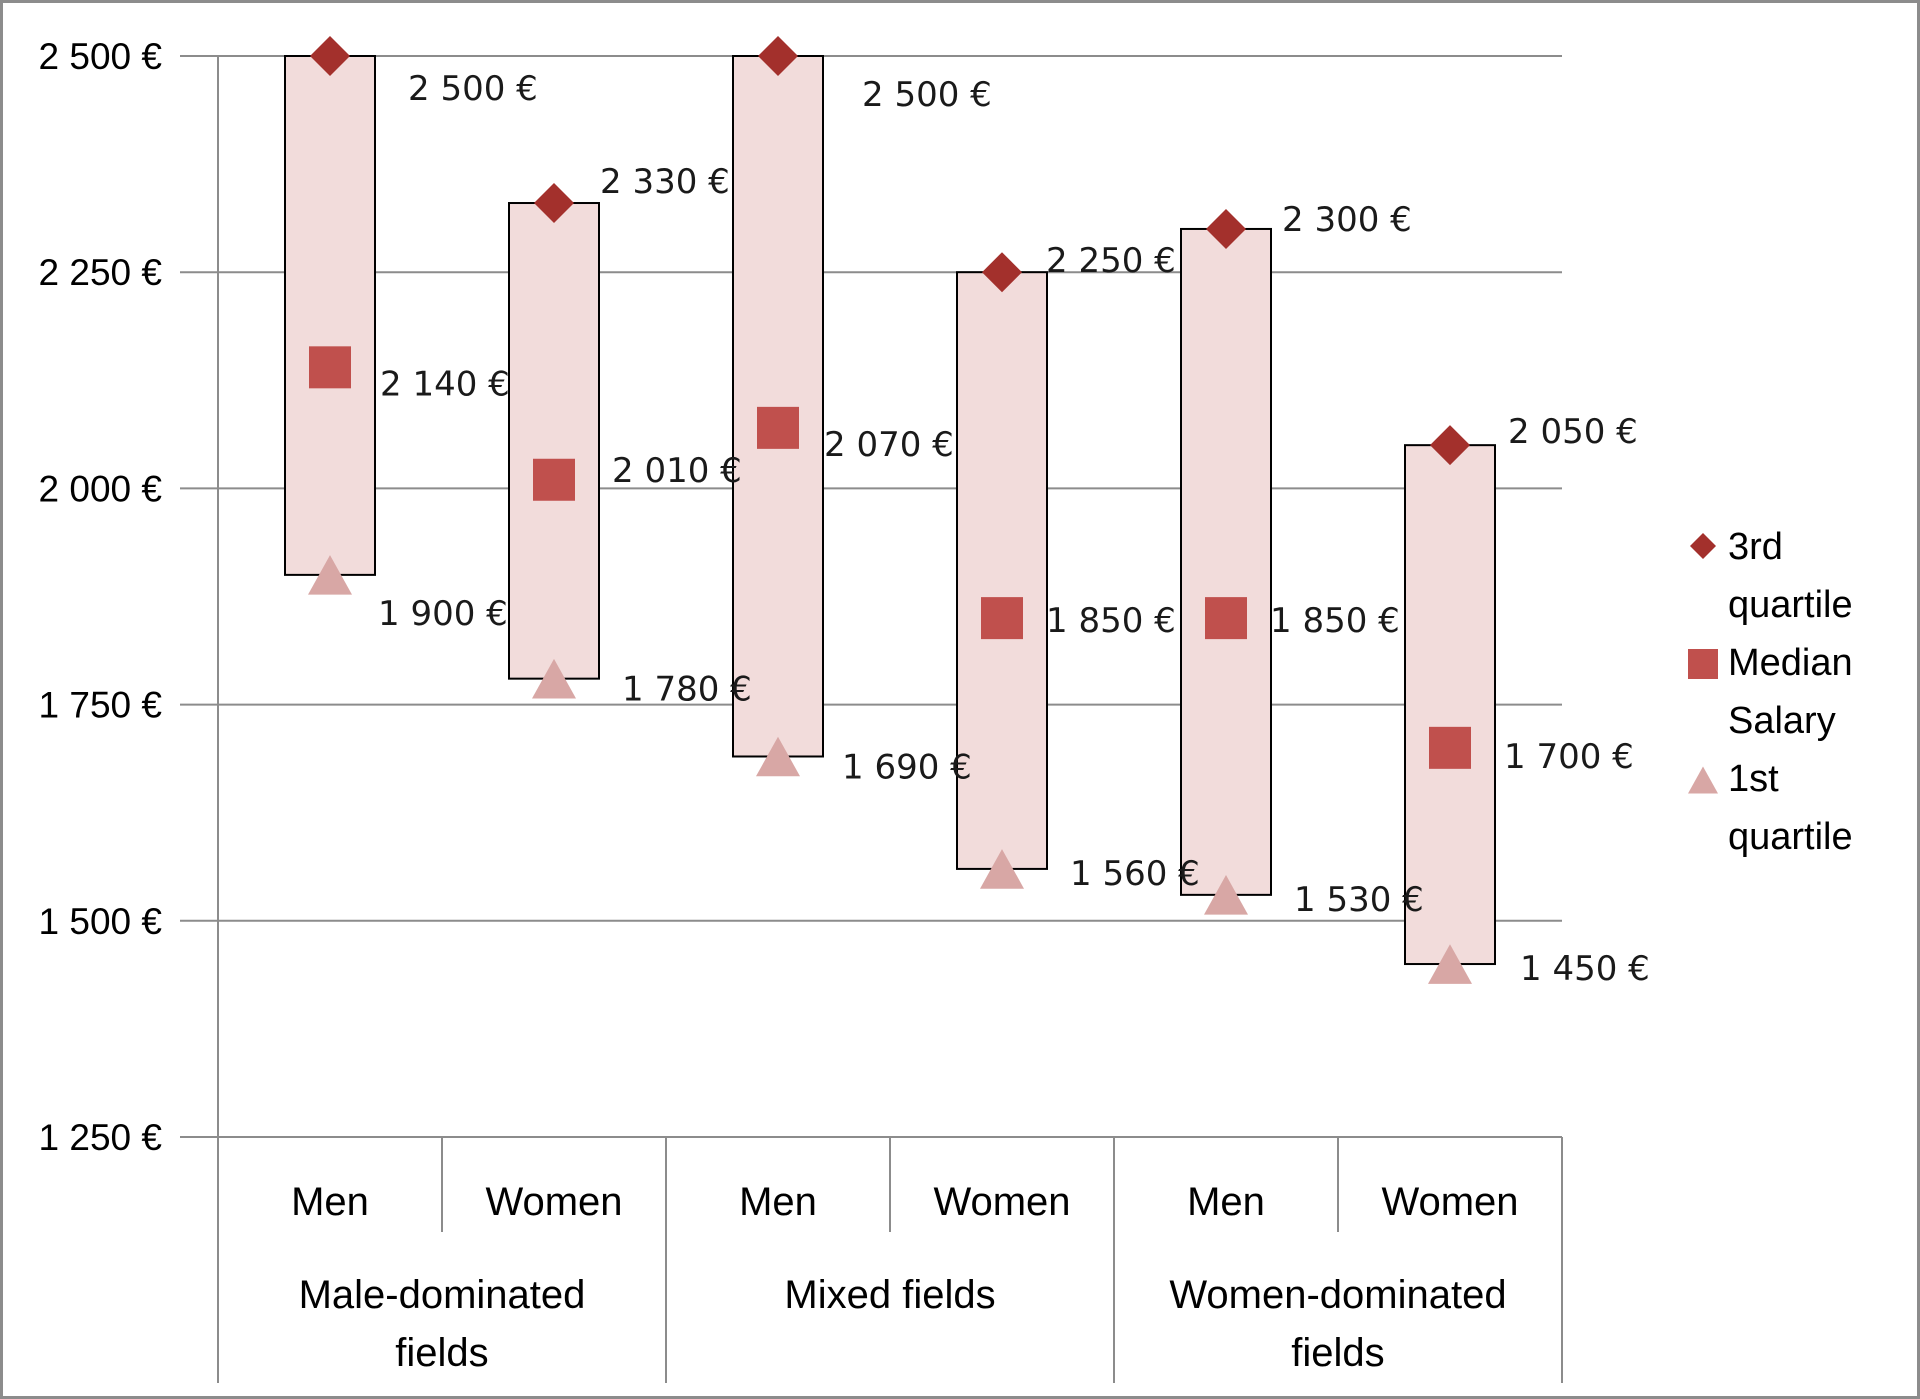 The width and height of the screenshot is (1920, 1399). What do you see at coordinates (101, 56) in the screenshot?
I see `y-tick-label: 2 500 €` at bounding box center [101, 56].